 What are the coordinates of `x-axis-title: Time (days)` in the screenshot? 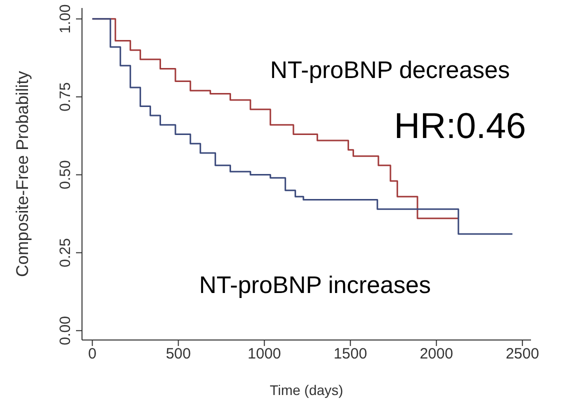 It's located at (307, 390).